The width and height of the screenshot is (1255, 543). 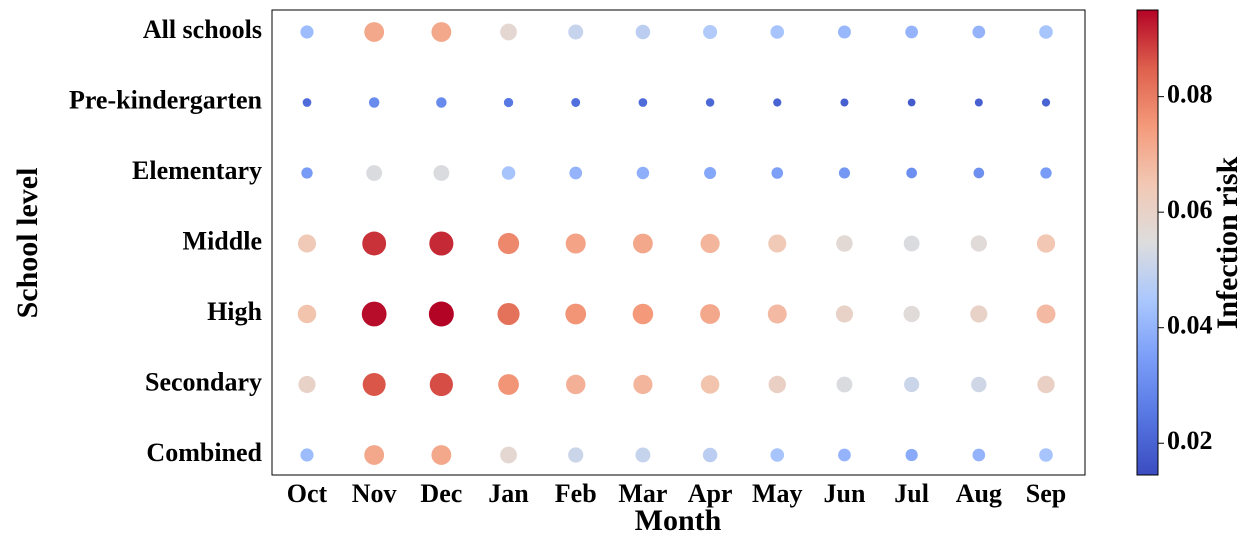 What do you see at coordinates (979, 493) in the screenshot?
I see `x-tick-label: Aug` at bounding box center [979, 493].